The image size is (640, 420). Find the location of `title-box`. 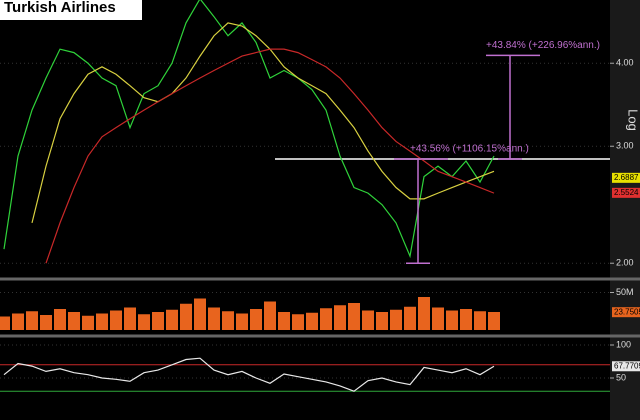

title-box is located at coordinates (71, 10).